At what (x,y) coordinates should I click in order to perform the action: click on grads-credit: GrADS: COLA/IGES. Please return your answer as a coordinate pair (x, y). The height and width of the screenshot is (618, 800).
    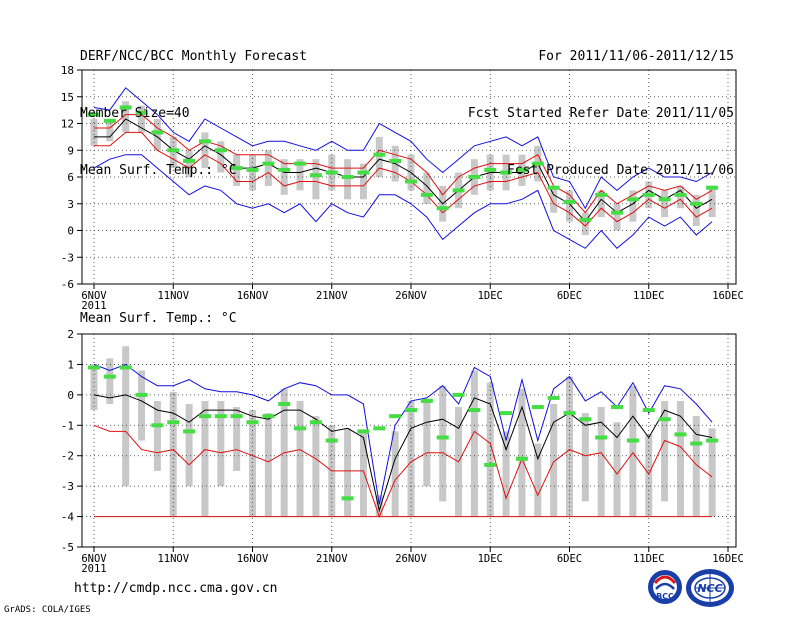
    Looking at the image, I should click on (47, 610).